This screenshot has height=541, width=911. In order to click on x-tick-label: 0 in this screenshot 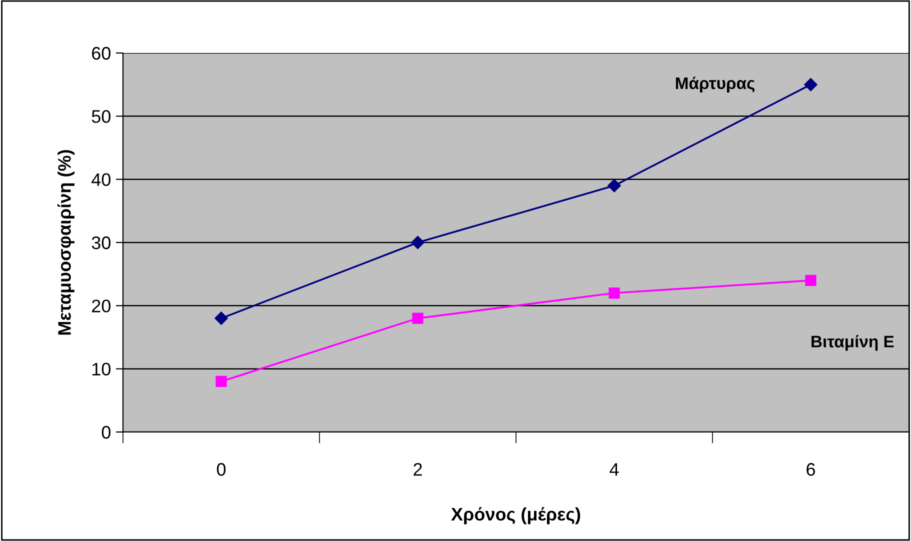, I will do `click(221, 469)`.